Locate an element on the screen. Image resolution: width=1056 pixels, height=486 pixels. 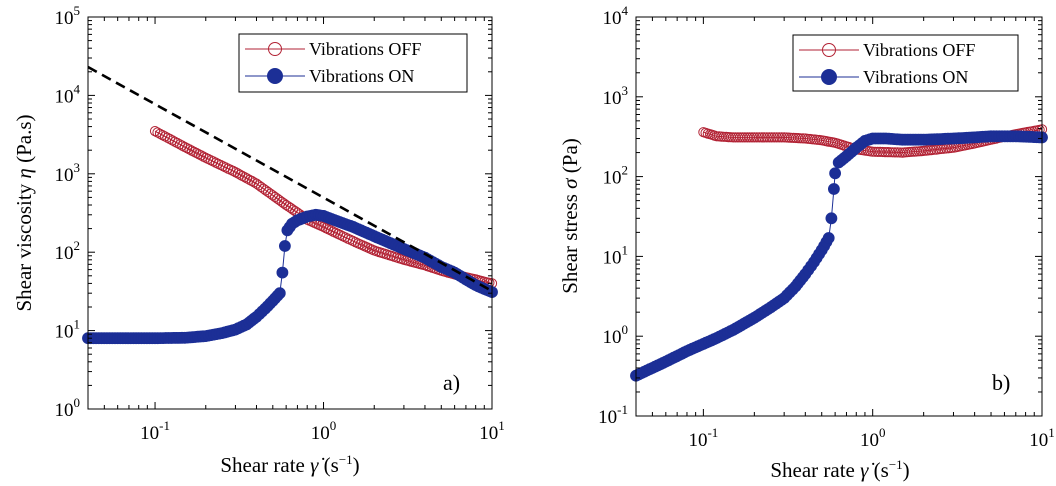
stress-x-tick-label: 10⁻¹ is located at coordinates (703, 438).